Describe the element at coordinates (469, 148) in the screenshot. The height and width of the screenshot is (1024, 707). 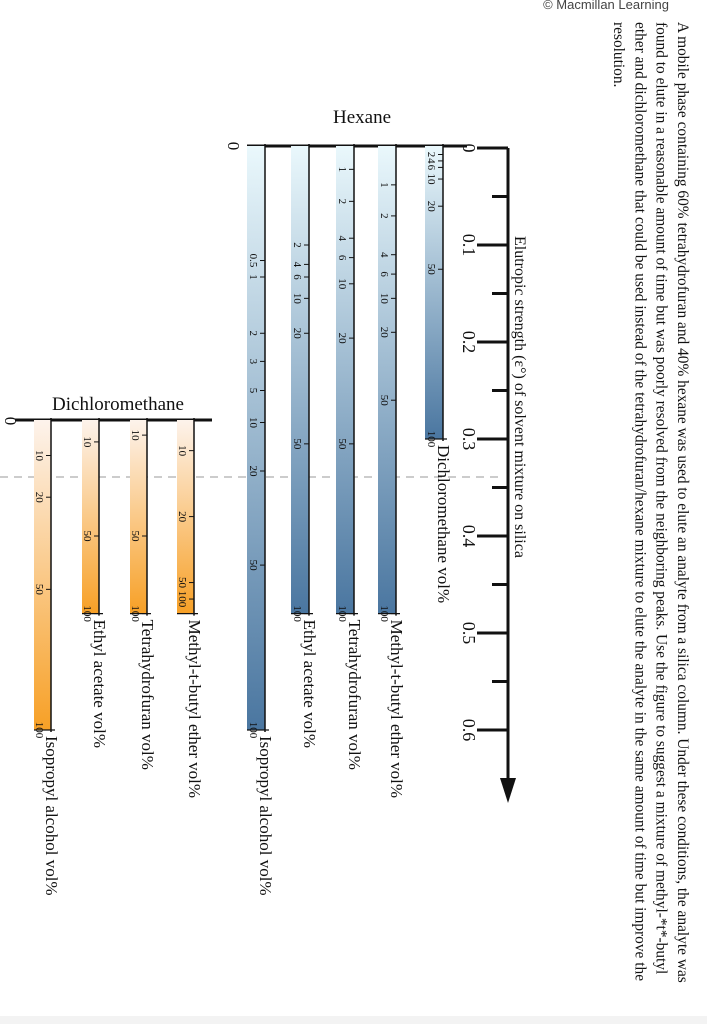
I see `axis-tick-label: 0` at that location.